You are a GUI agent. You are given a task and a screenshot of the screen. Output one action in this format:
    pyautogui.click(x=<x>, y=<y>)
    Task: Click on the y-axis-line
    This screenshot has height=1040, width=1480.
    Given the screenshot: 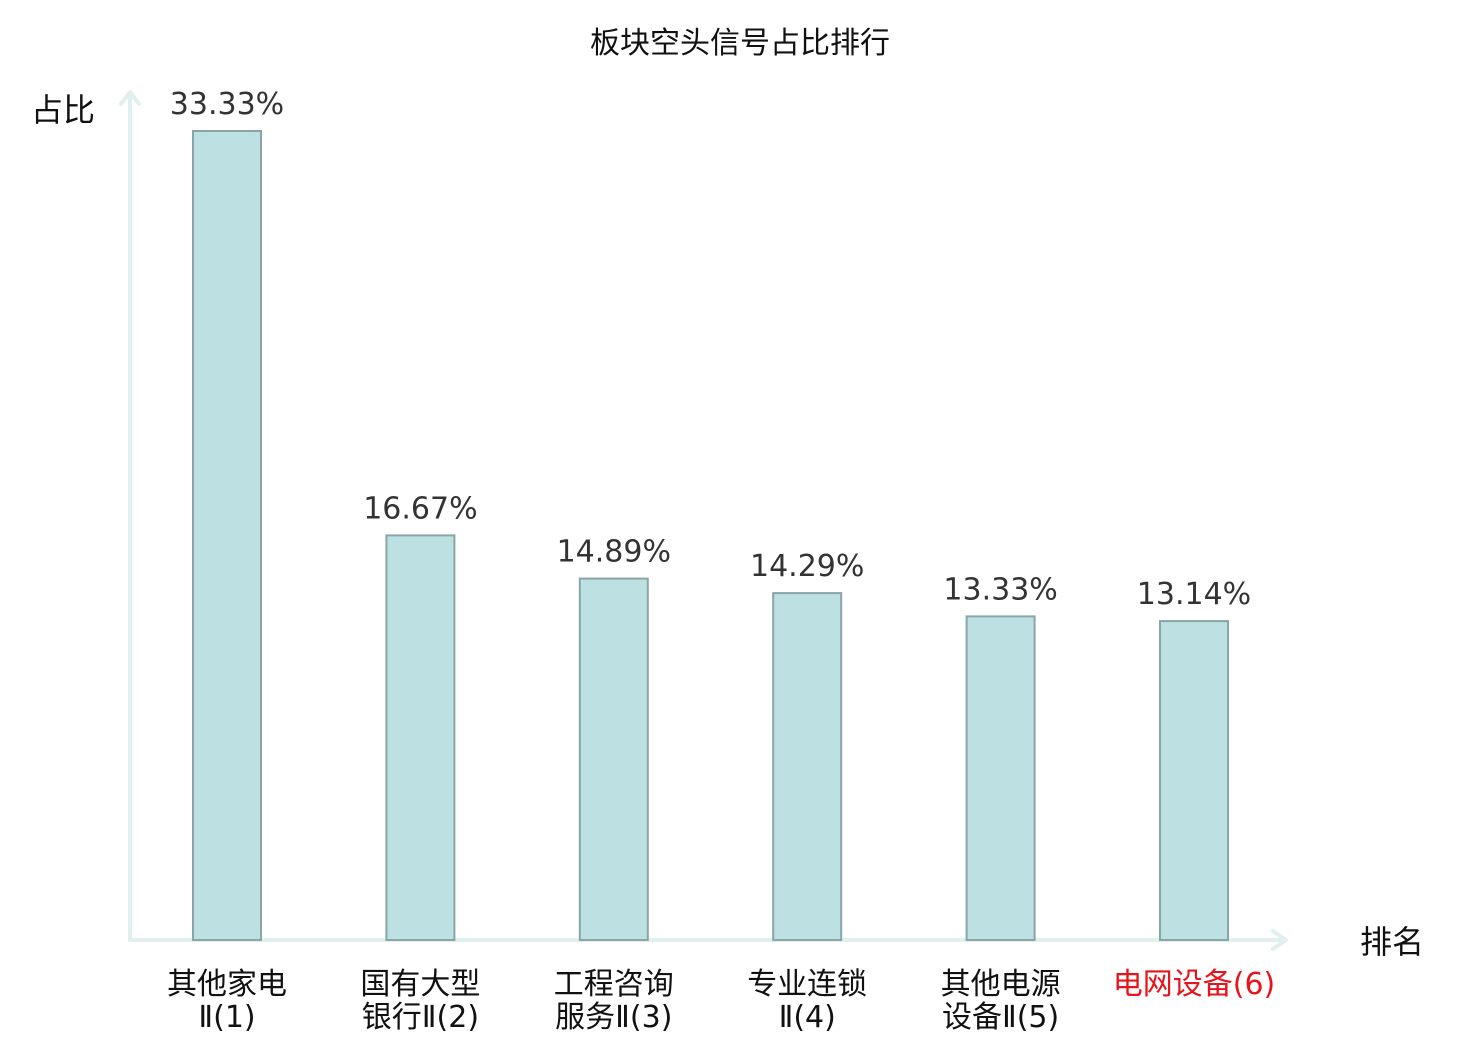 What is the action you would take?
    pyautogui.click(x=130, y=516)
    